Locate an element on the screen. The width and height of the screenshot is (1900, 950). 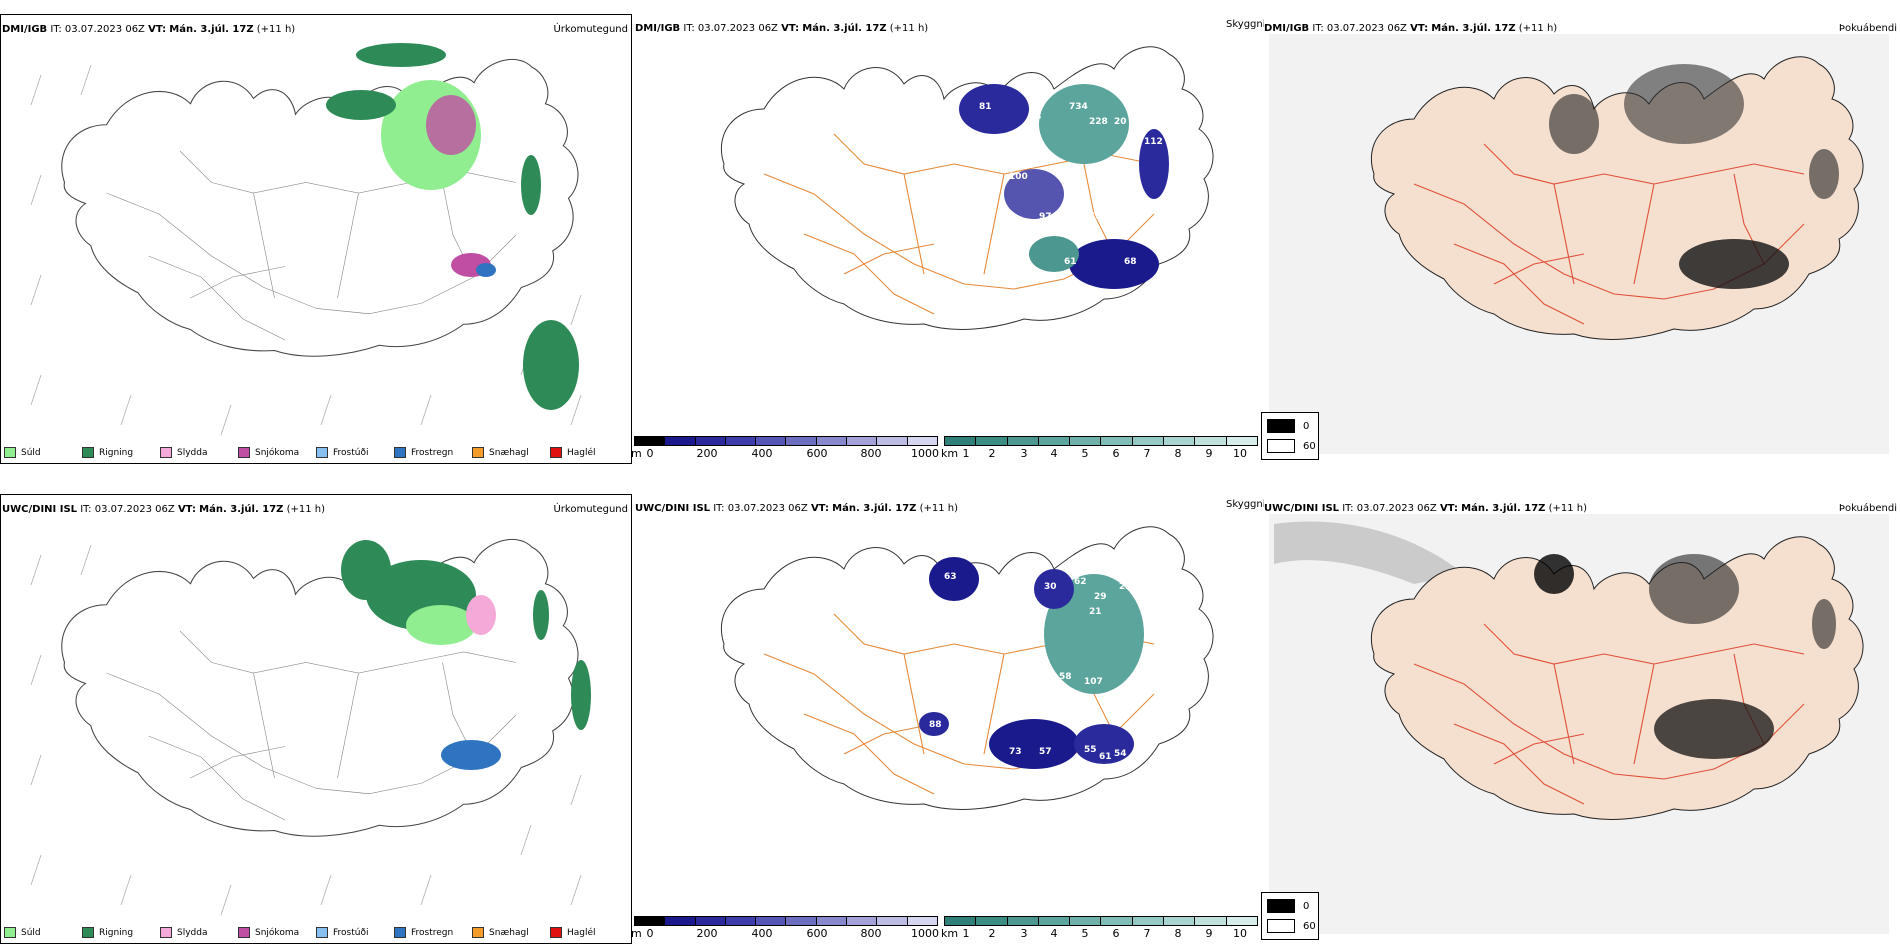
svg-text: 112 is located at coordinates (1153, 142).